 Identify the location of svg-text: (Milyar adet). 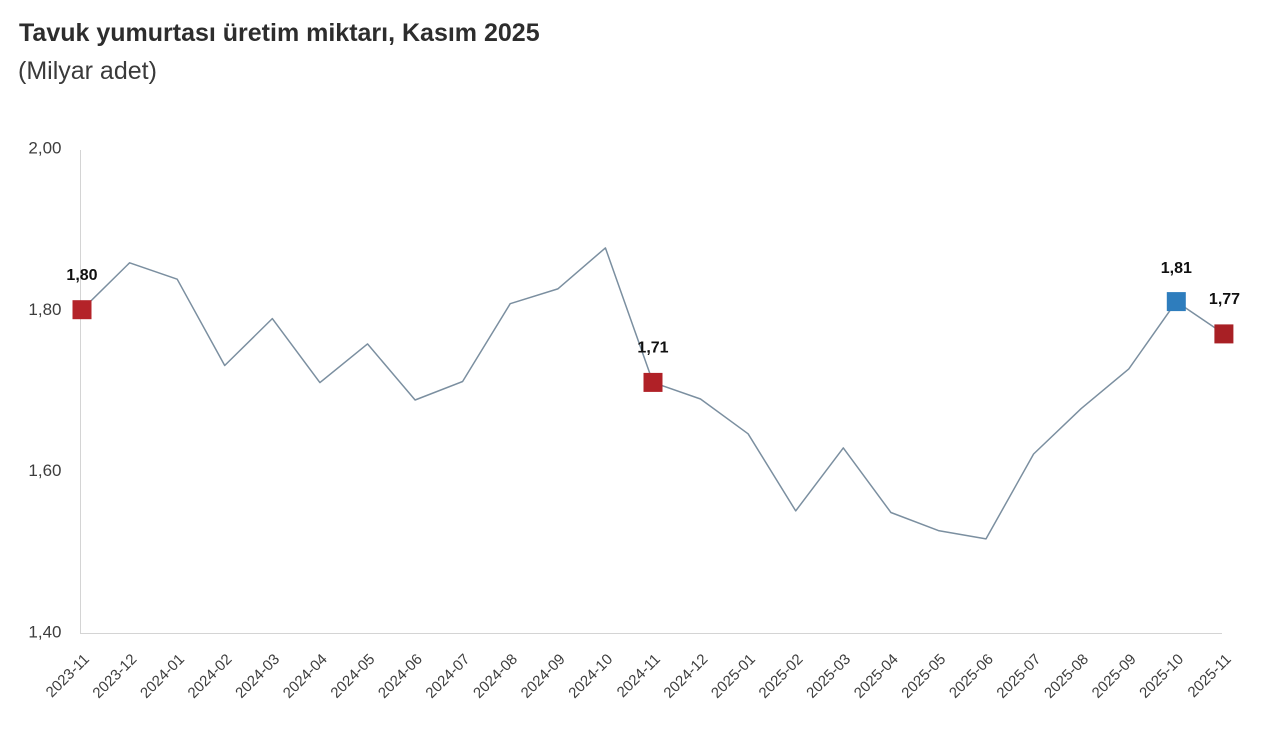
(87, 71).